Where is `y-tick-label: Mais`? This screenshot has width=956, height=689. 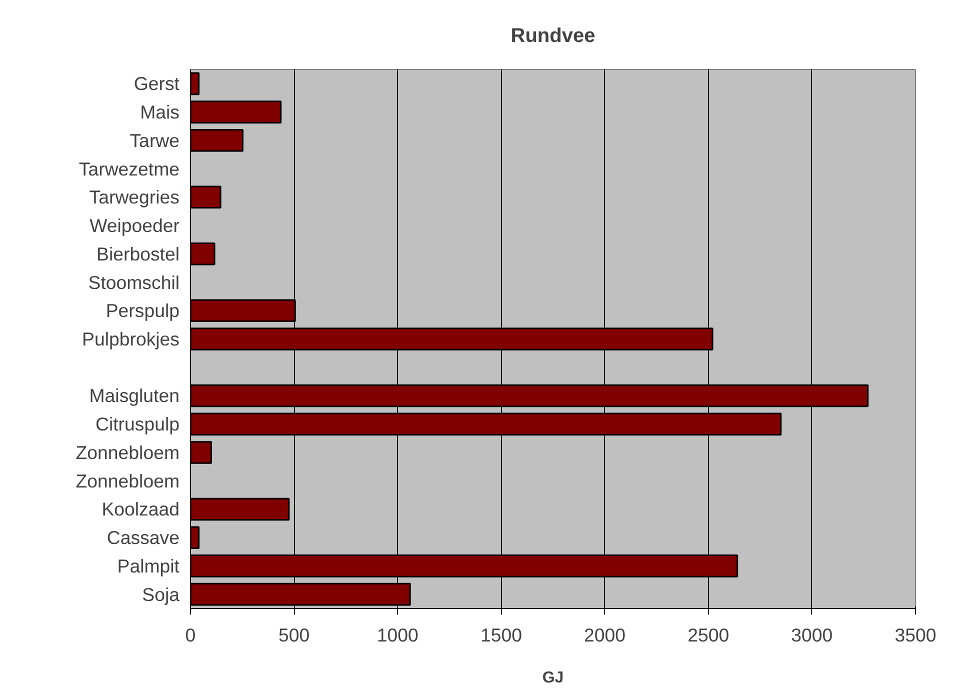 y-tick-label: Mais is located at coordinates (160, 112).